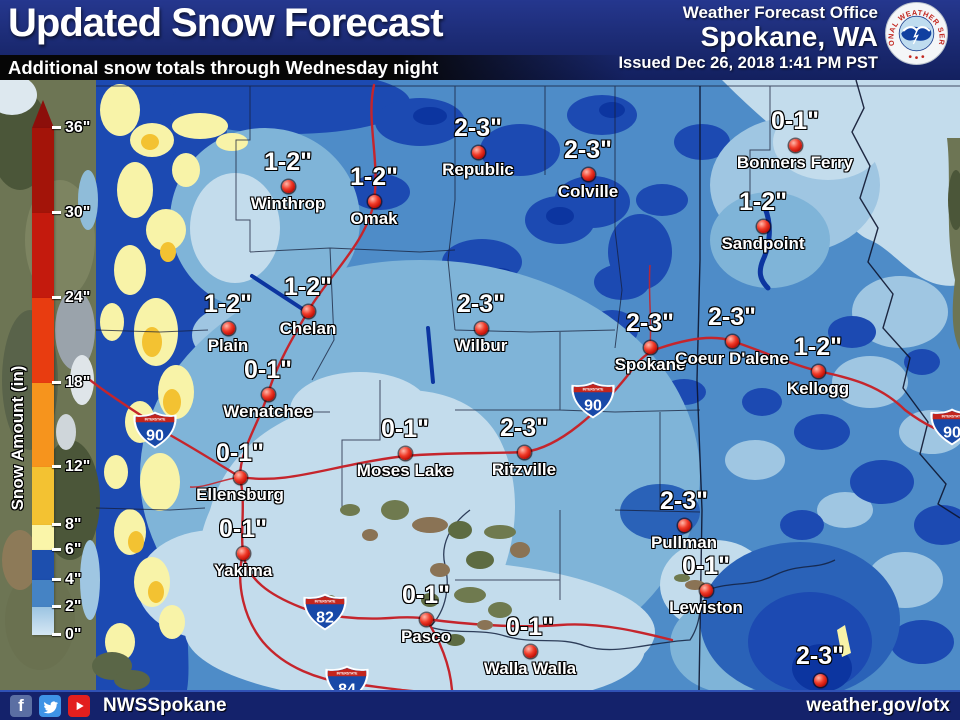 This screenshot has height=720, width=960. I want to click on office-name: Weather Forecast Office, so click(780, 12).